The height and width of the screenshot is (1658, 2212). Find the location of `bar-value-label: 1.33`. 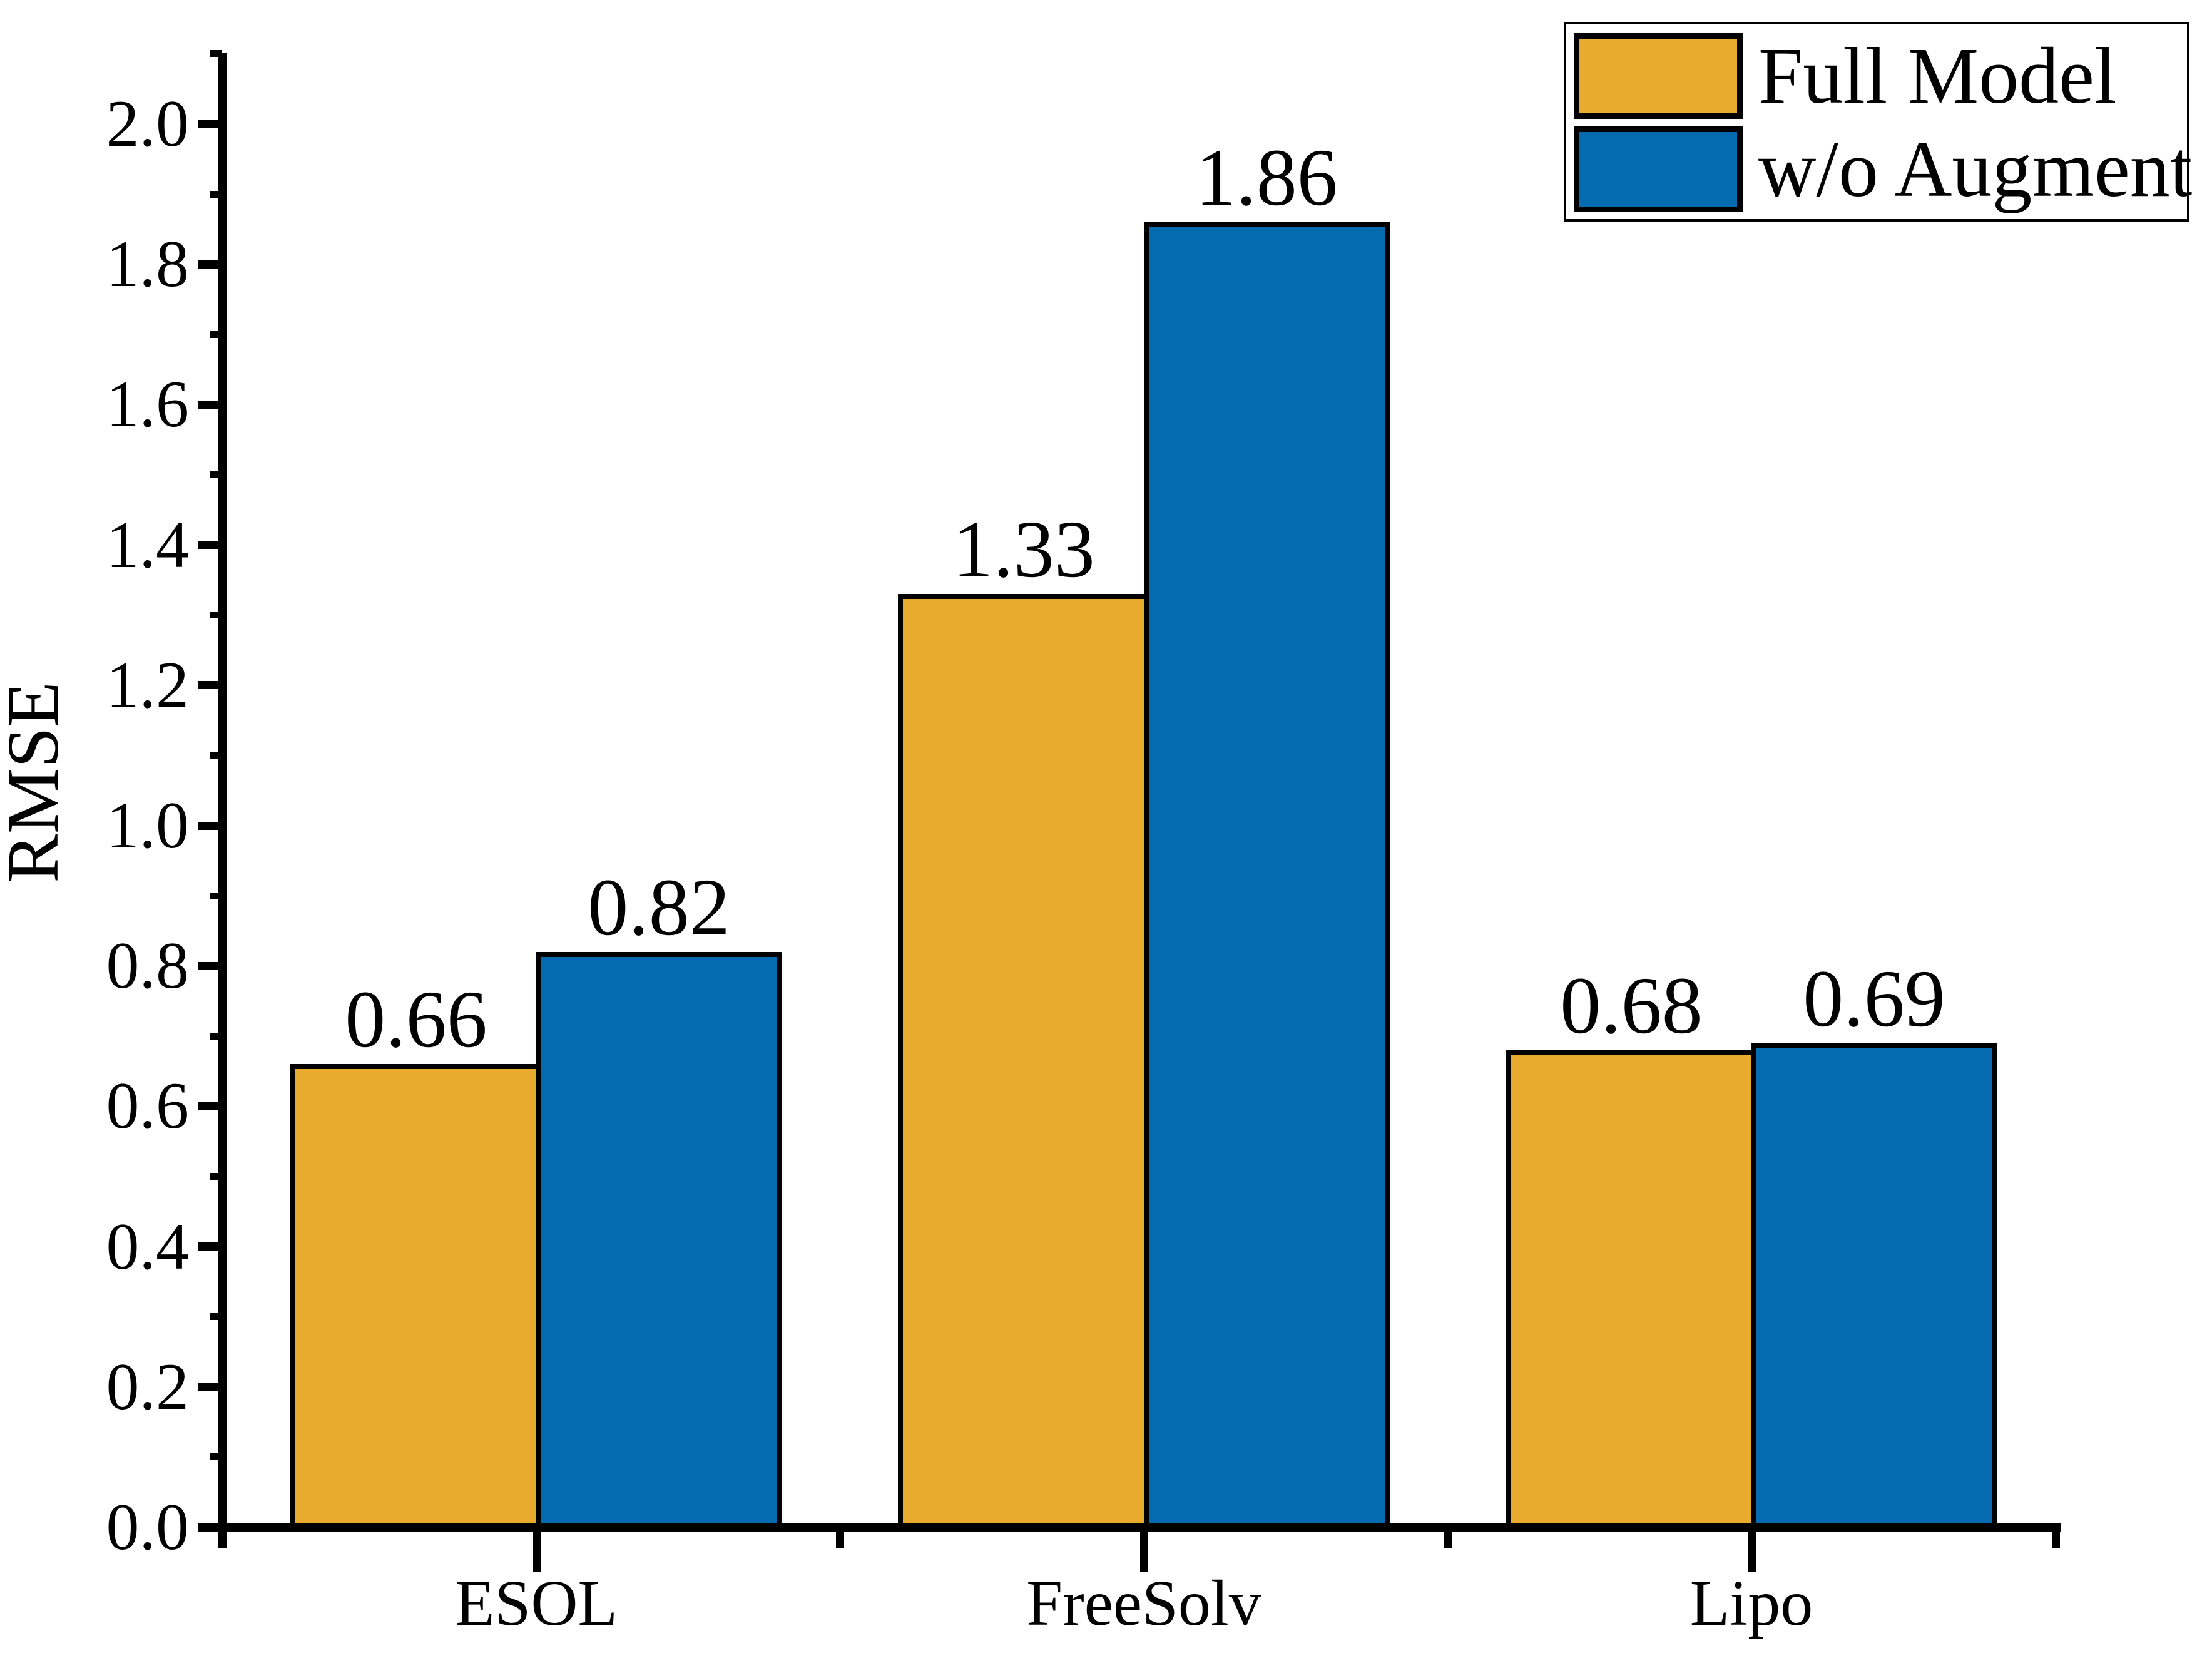

bar-value-label: 1.33 is located at coordinates (1024, 549).